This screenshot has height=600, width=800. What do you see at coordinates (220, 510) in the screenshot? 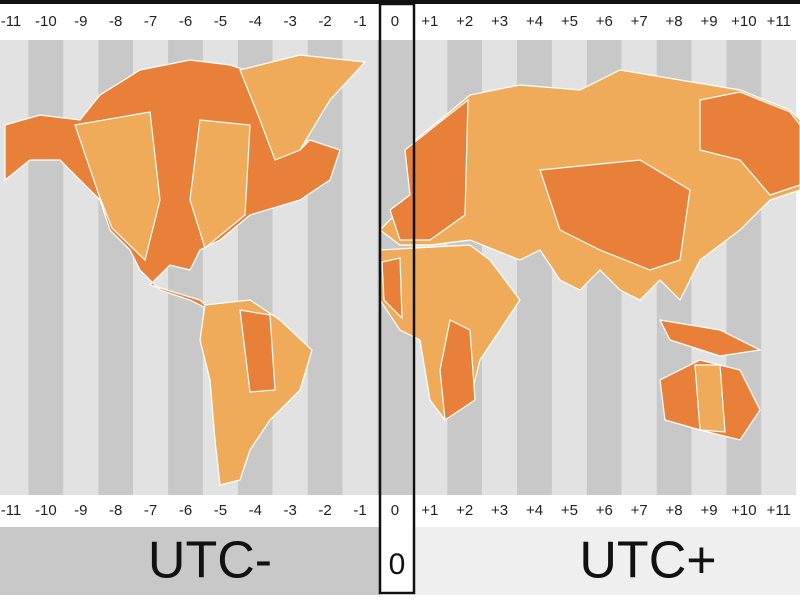
I see `bottom-zone-label: -5` at bounding box center [220, 510].